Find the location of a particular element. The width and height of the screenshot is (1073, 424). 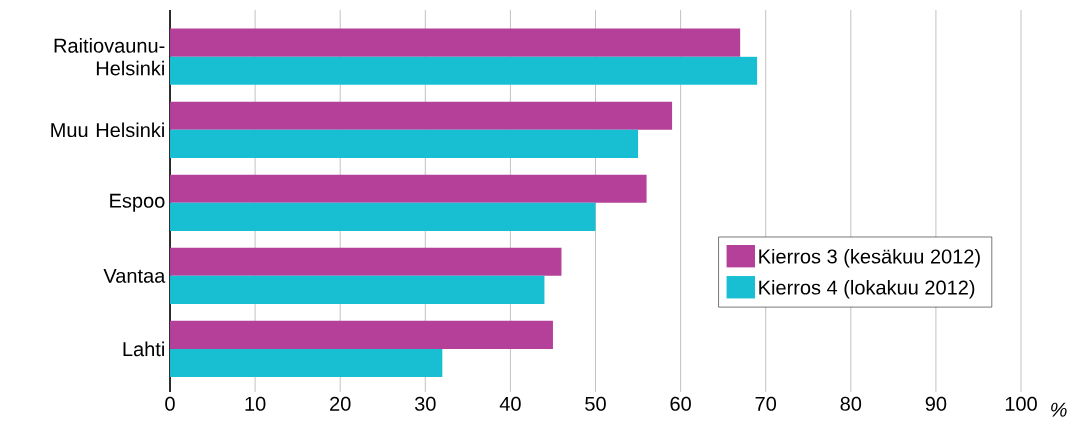

x-tick-label: 50 is located at coordinates (595, 403).